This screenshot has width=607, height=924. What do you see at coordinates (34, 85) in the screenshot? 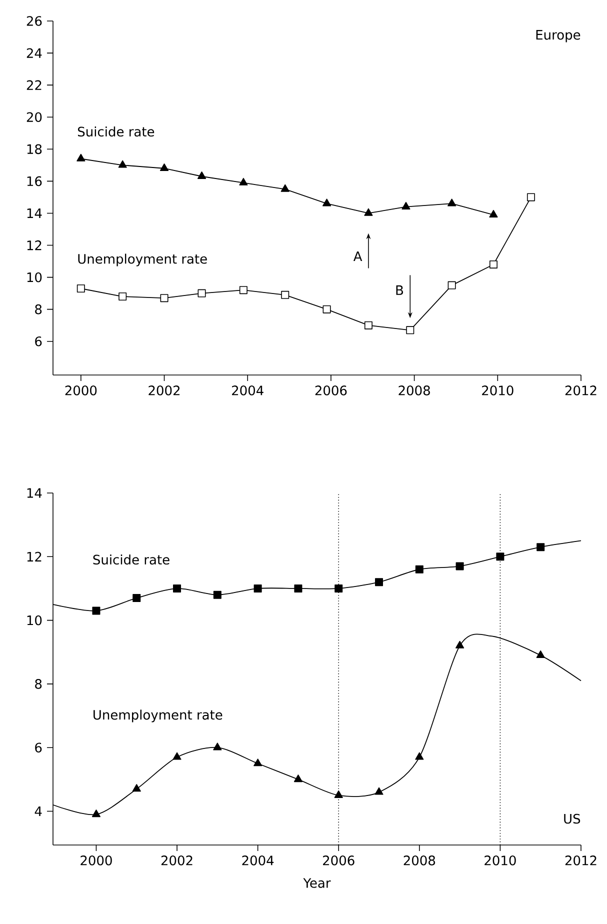
I see `y-tick-label: 22` at bounding box center [34, 85].